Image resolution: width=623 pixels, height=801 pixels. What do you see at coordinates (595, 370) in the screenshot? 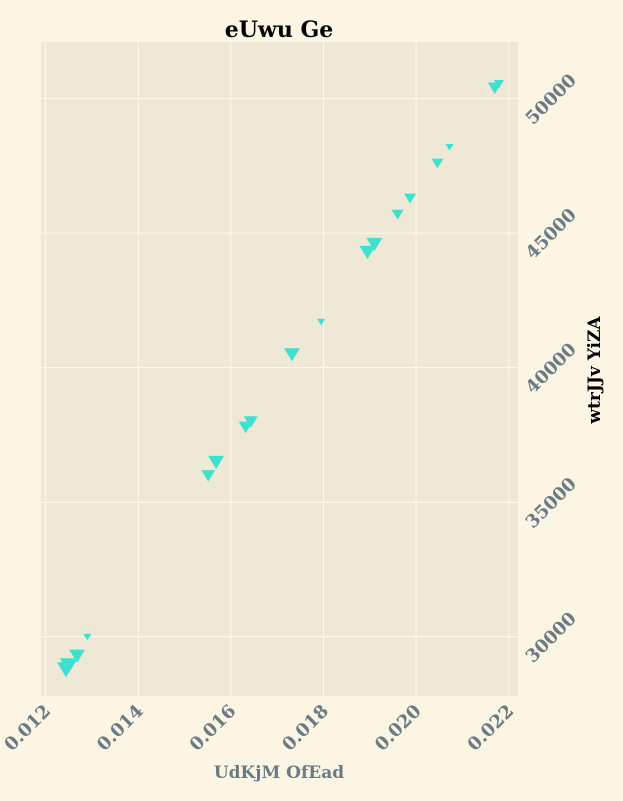
I see `y-axis-label: wtrJJv YiZA` at bounding box center [595, 370].